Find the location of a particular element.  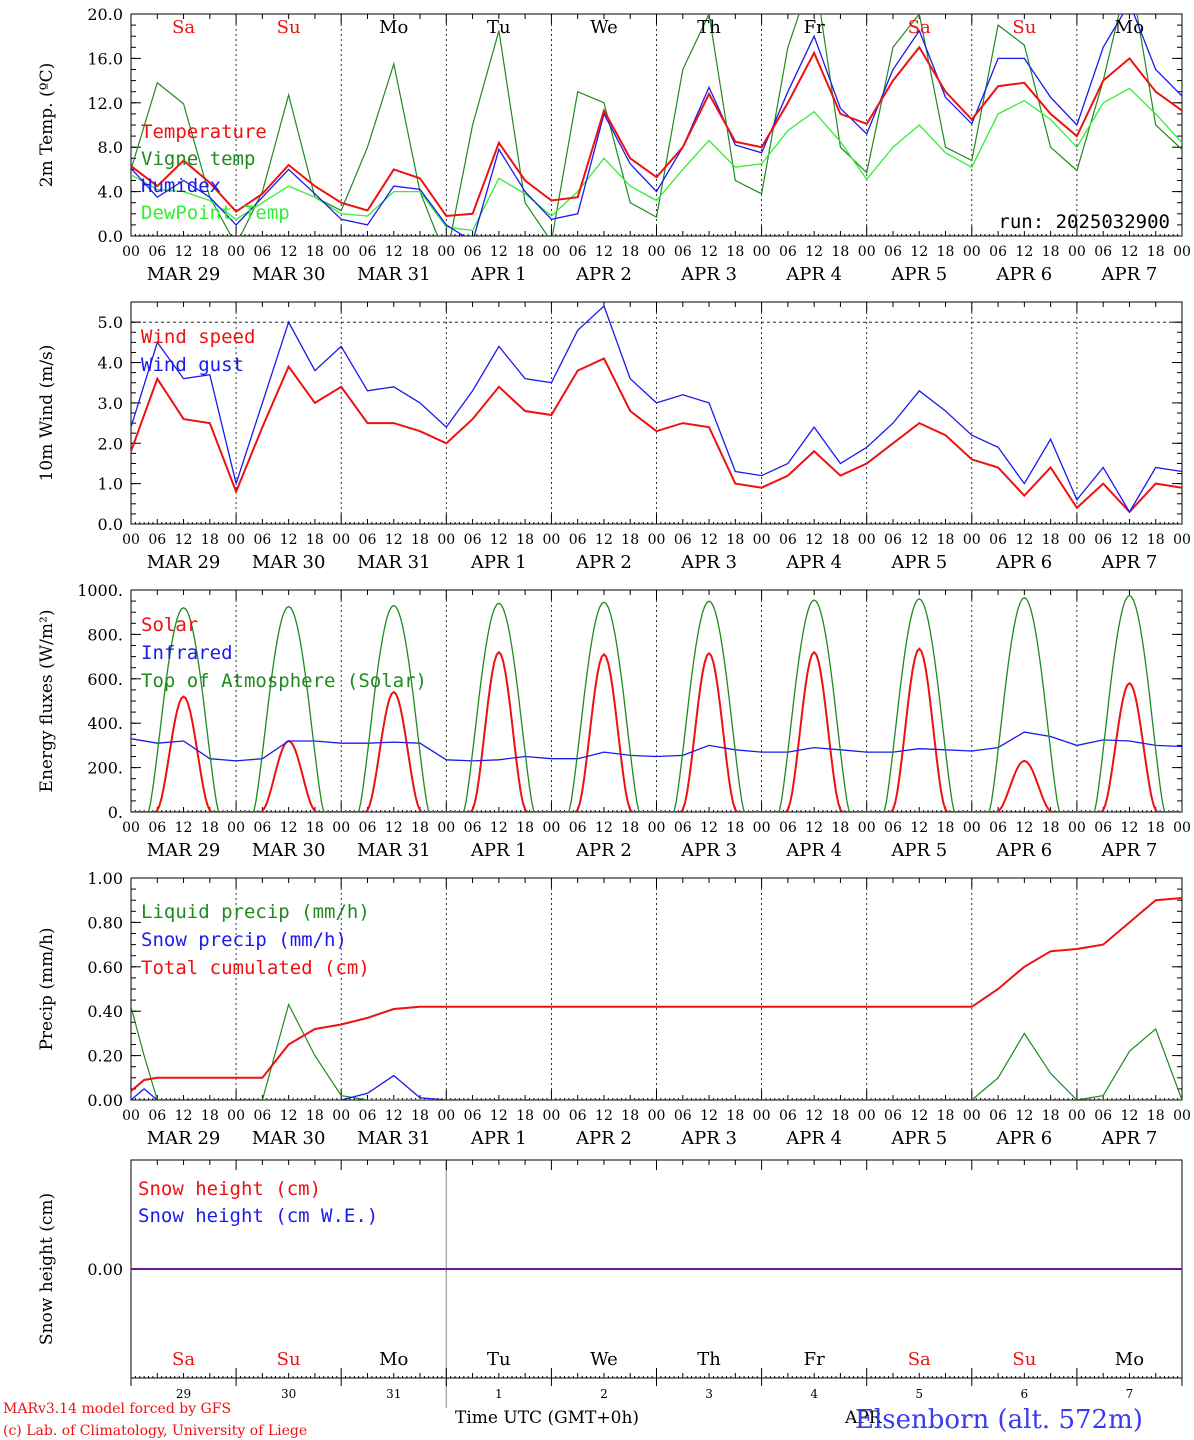

date-label: APR 6 is located at coordinates (1023, 1138).